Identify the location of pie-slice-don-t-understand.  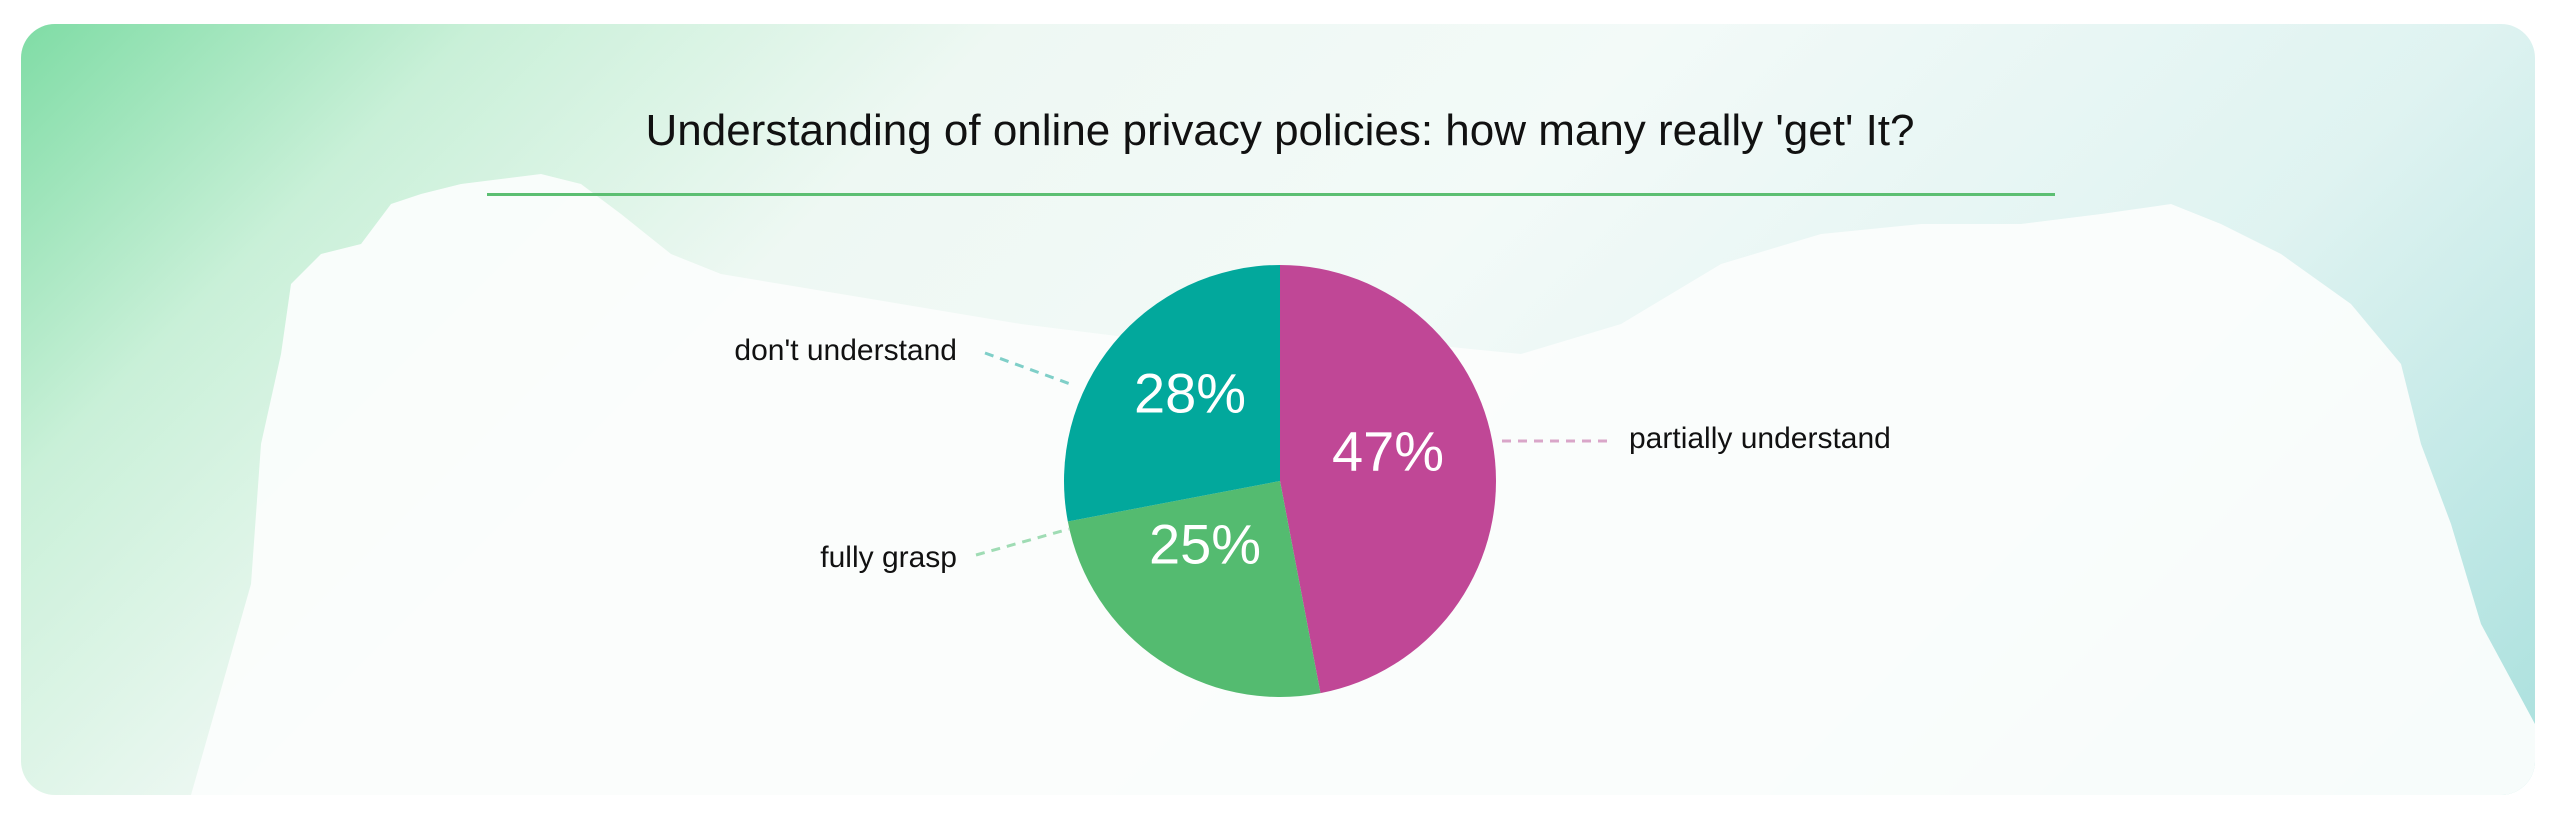
(1172, 393).